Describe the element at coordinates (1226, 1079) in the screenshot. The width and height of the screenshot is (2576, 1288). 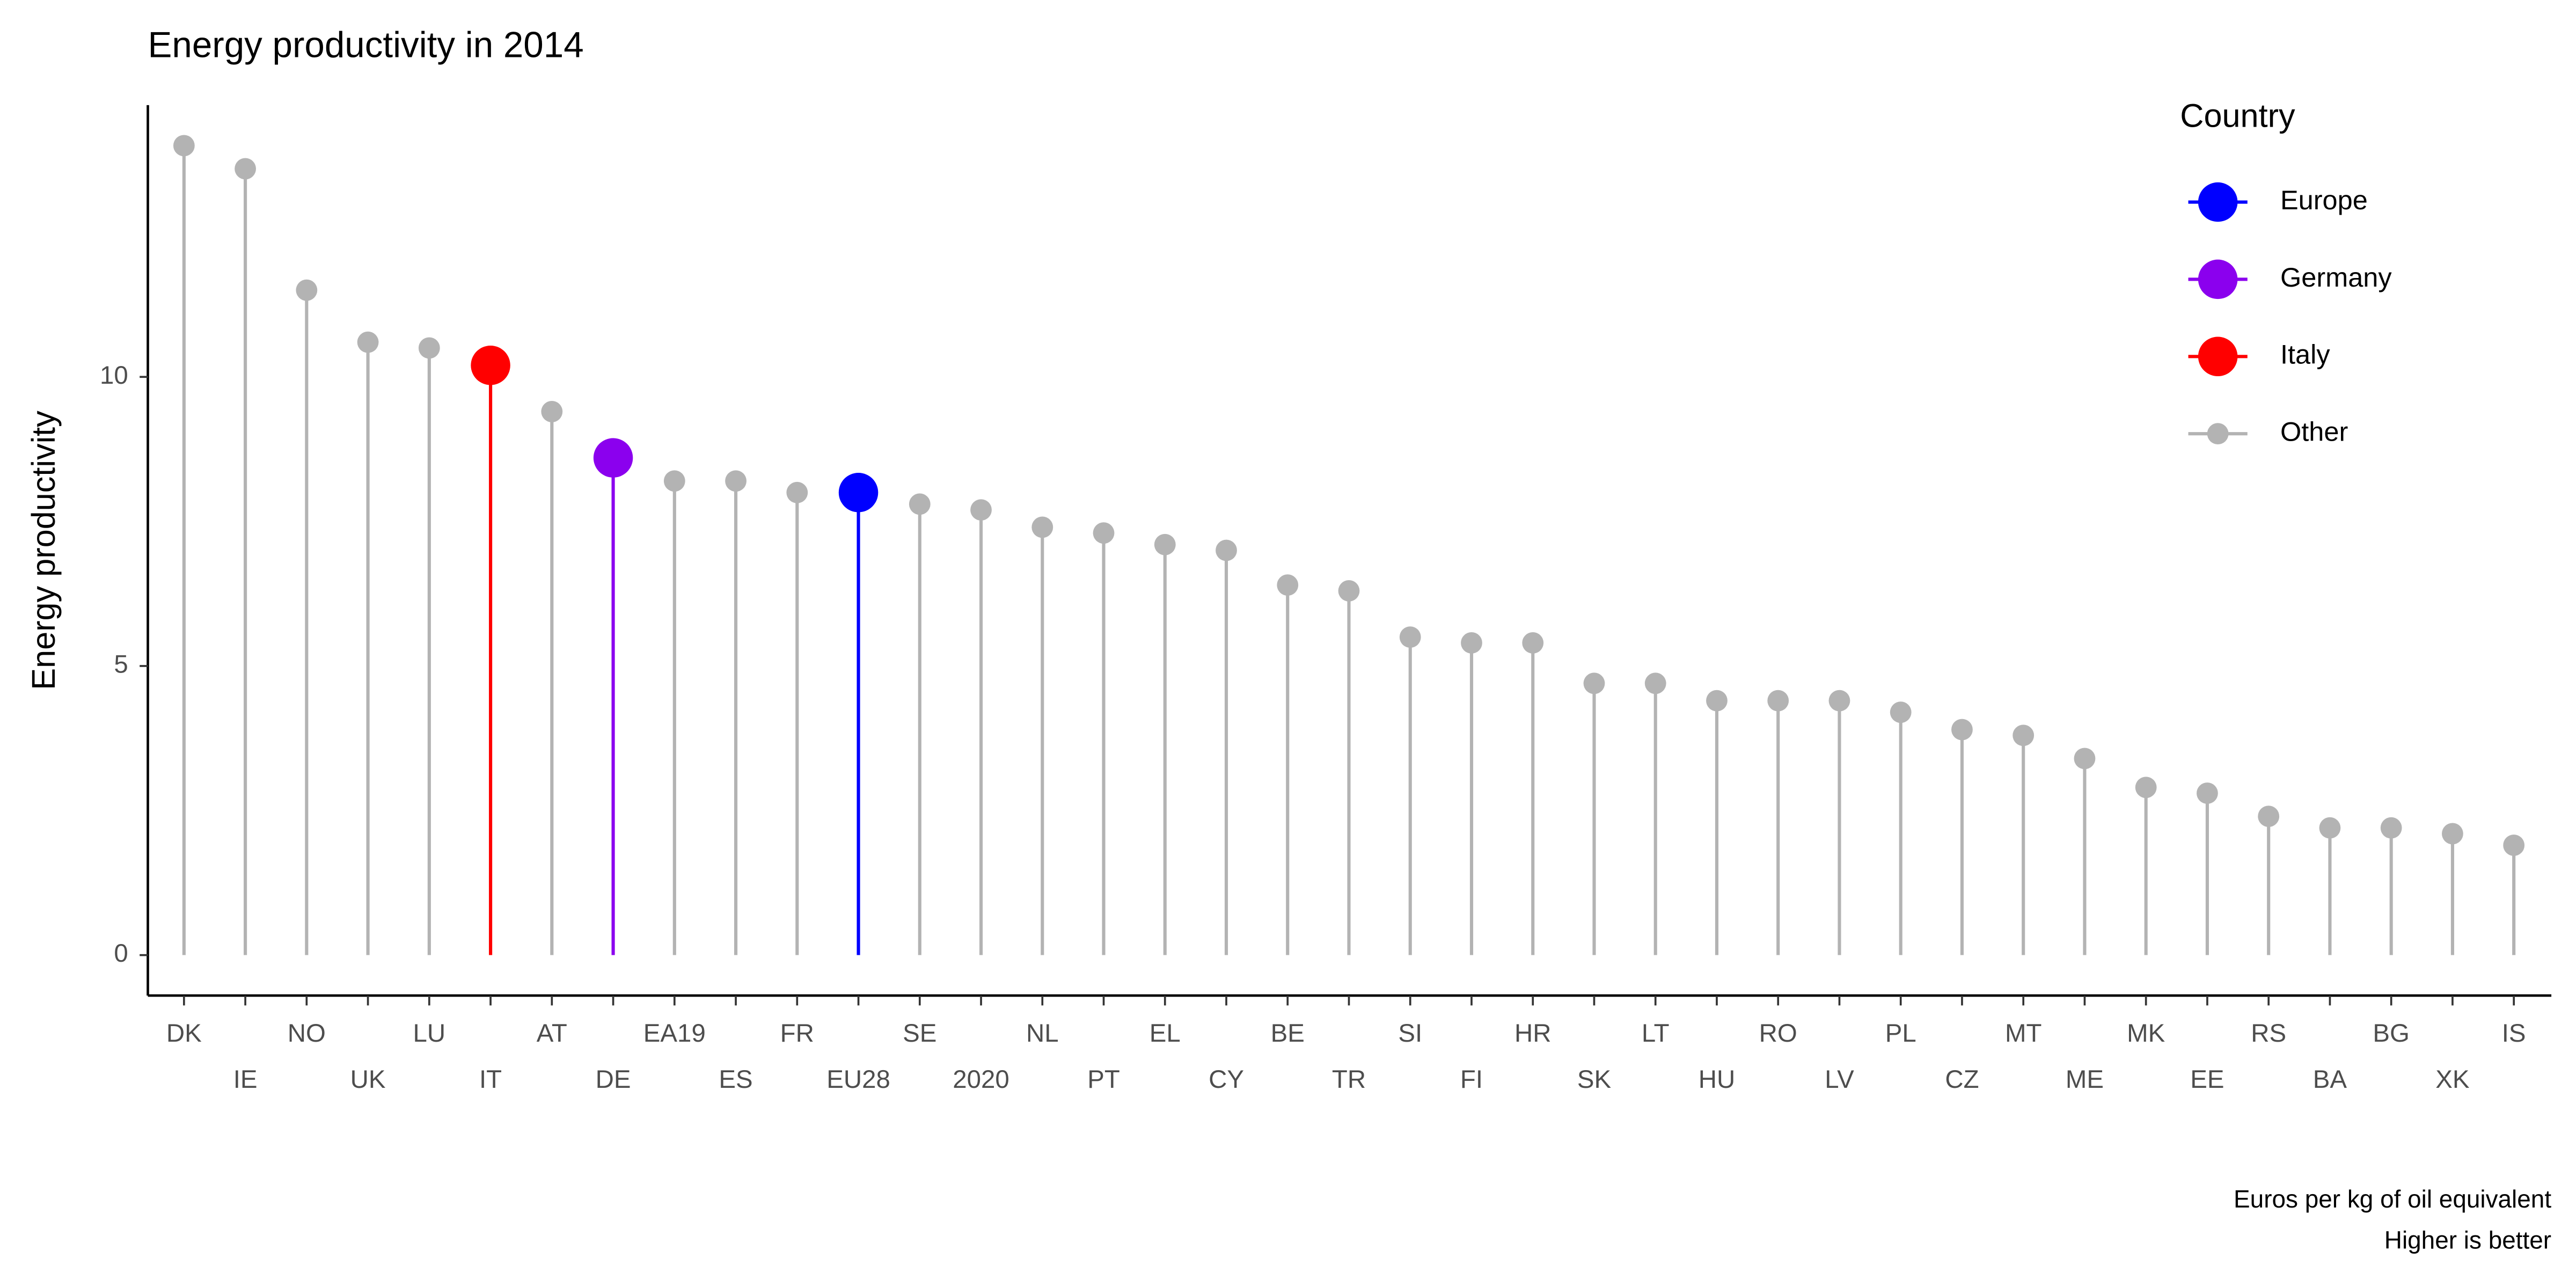
I see `x-tick-label: CY` at that location.